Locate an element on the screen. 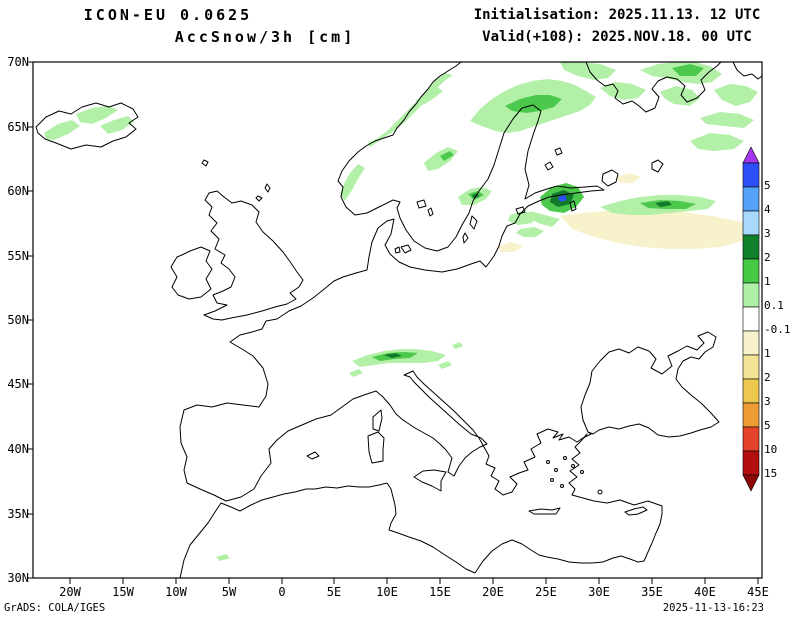  colorbar-label: 15 is located at coordinates (771, 473).